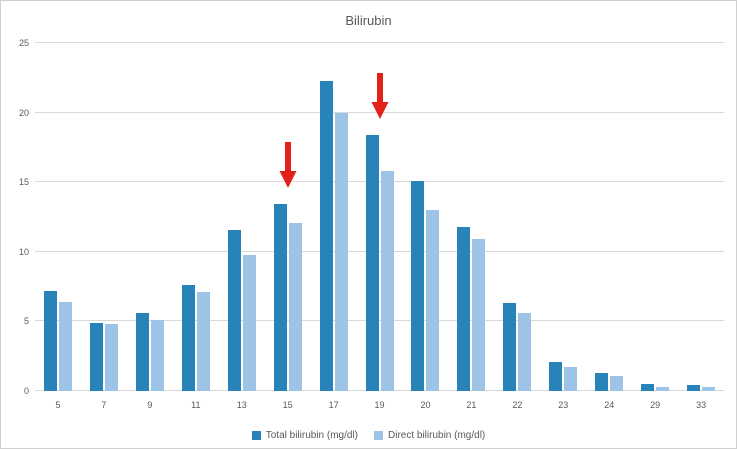  What do you see at coordinates (517, 405) in the screenshot?
I see `x-tick-label: 22` at bounding box center [517, 405].